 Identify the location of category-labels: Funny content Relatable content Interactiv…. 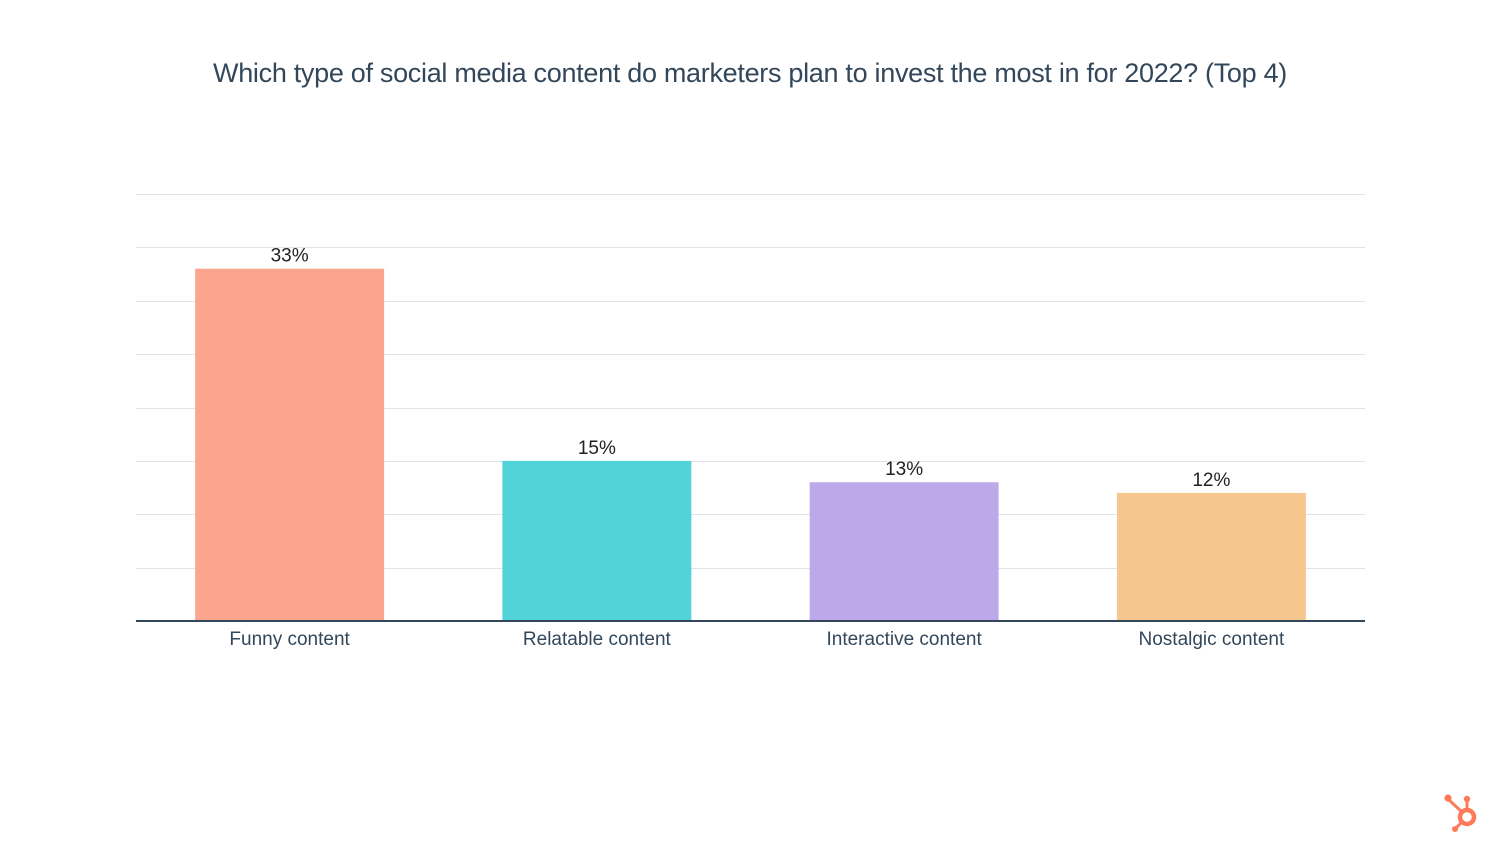
(757, 639).